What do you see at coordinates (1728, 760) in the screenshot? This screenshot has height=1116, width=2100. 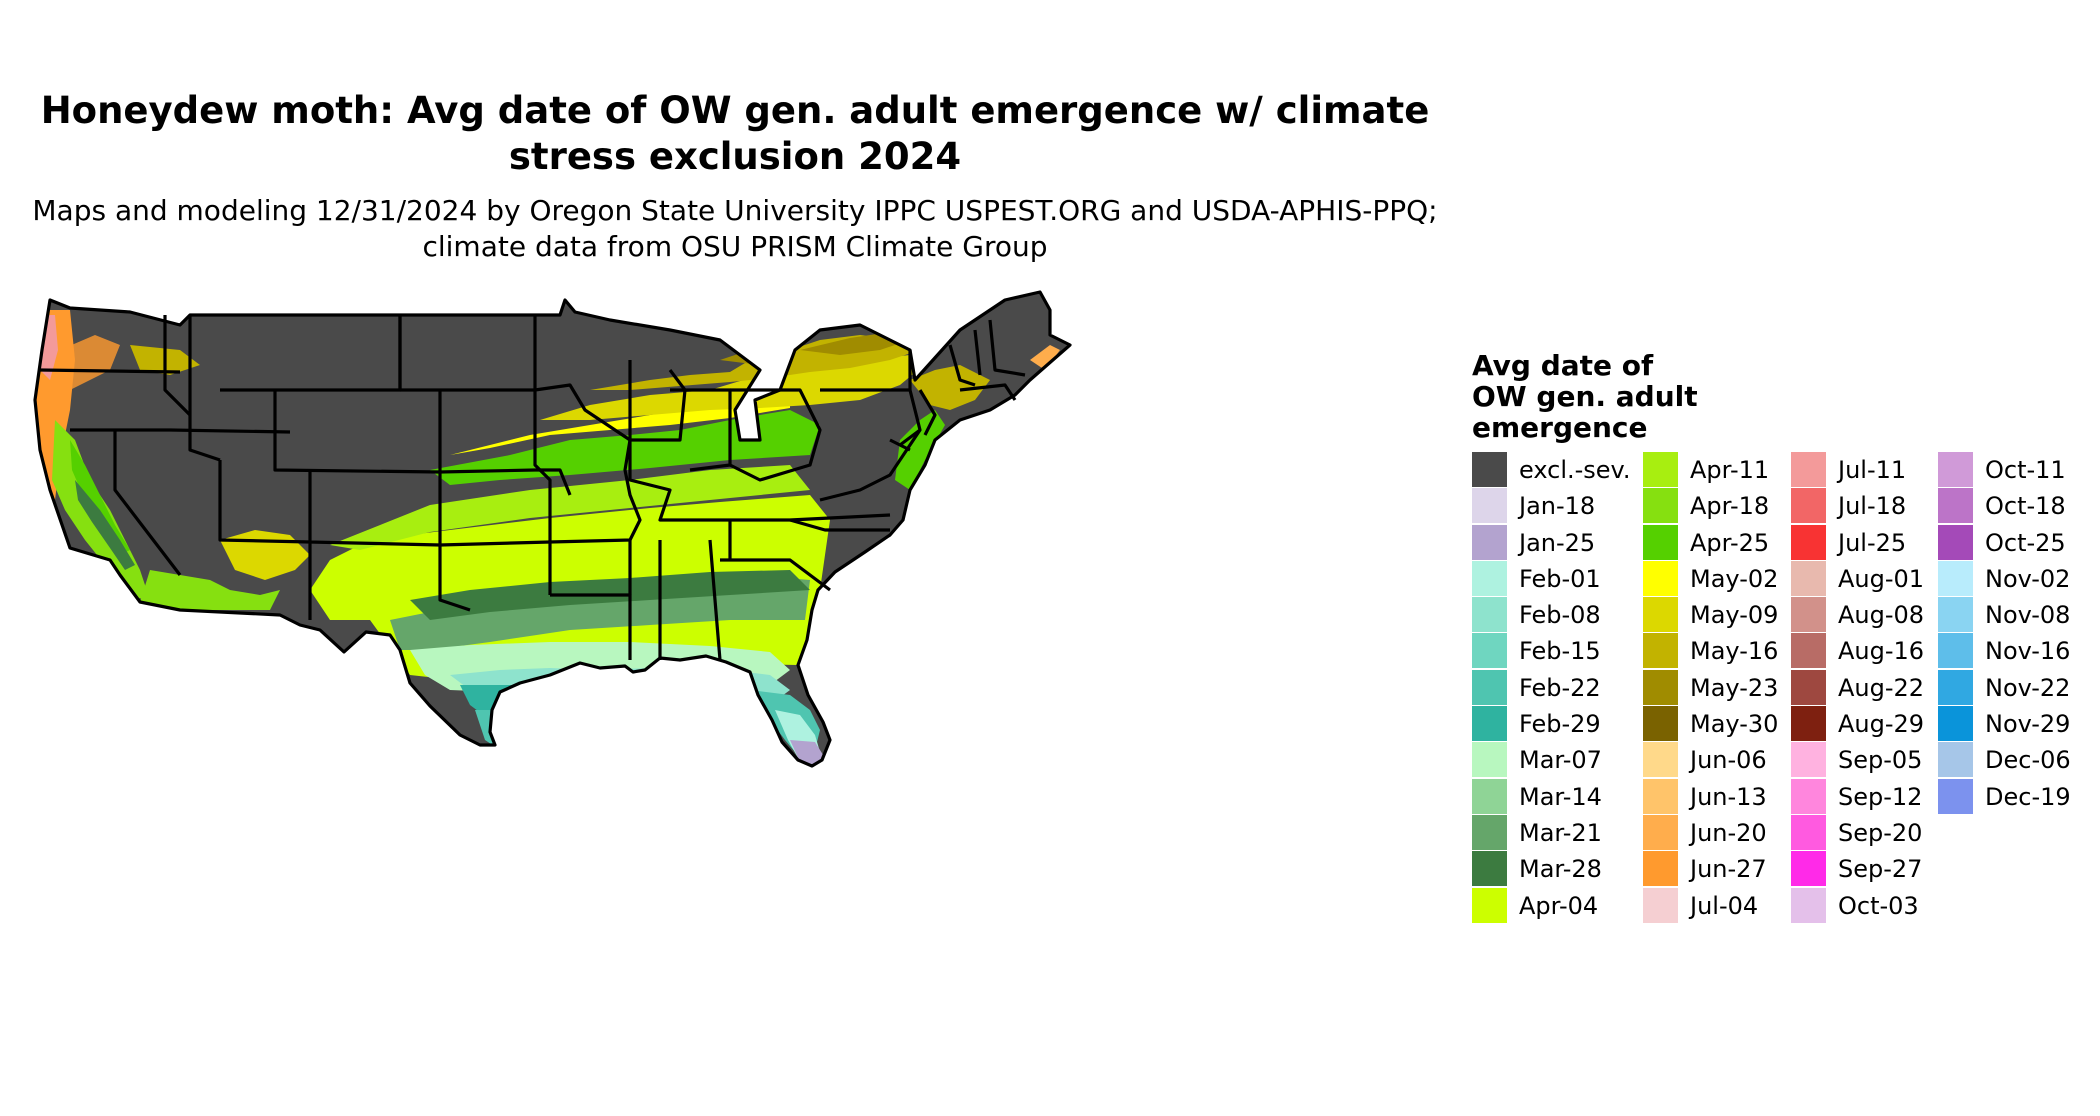 I see `legend-label: Jun-06` at bounding box center [1728, 760].